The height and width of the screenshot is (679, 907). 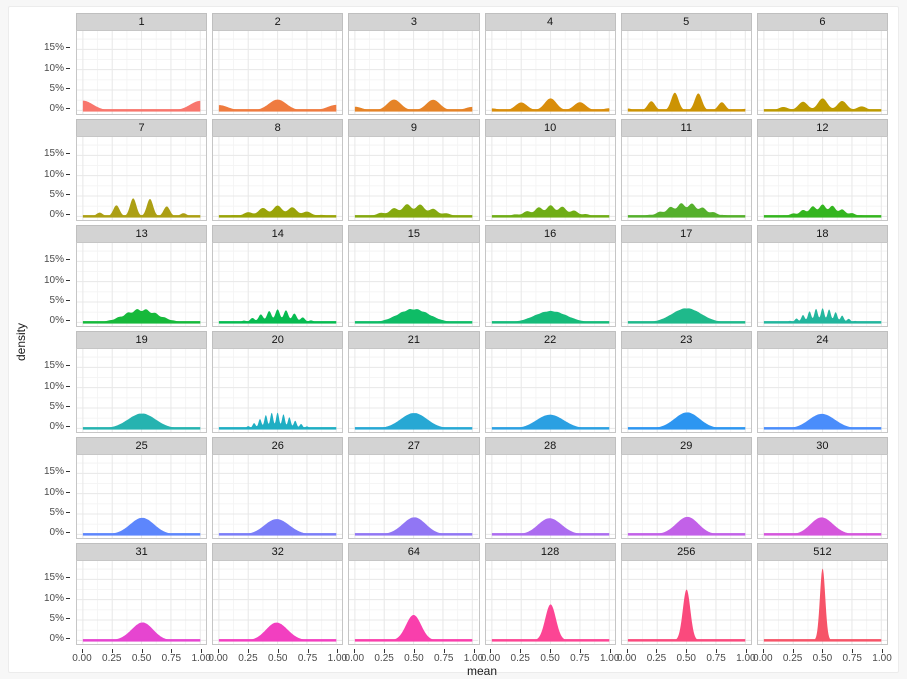 What do you see at coordinates (142, 445) in the screenshot?
I see `facet-strip-25: 25` at bounding box center [142, 445].